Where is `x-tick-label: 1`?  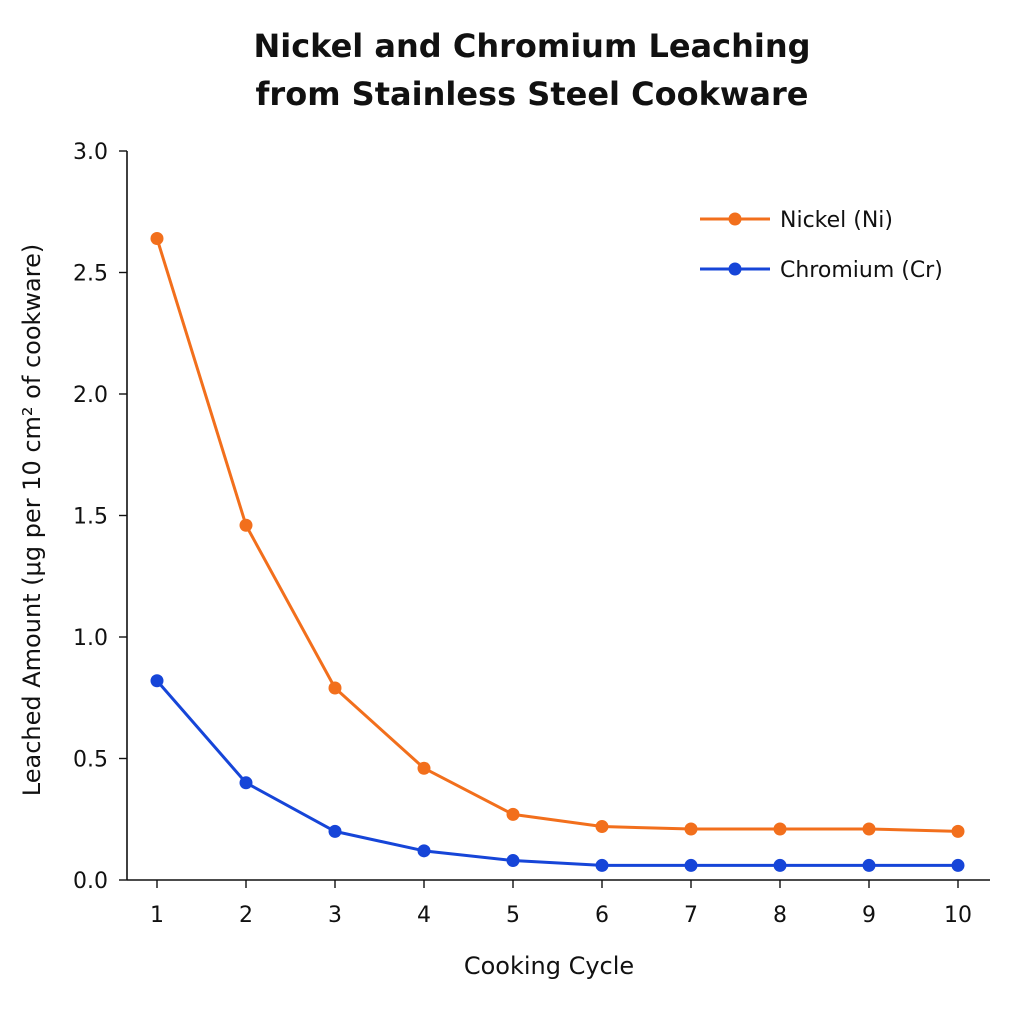
x-tick-label: 1 is located at coordinates (157, 915).